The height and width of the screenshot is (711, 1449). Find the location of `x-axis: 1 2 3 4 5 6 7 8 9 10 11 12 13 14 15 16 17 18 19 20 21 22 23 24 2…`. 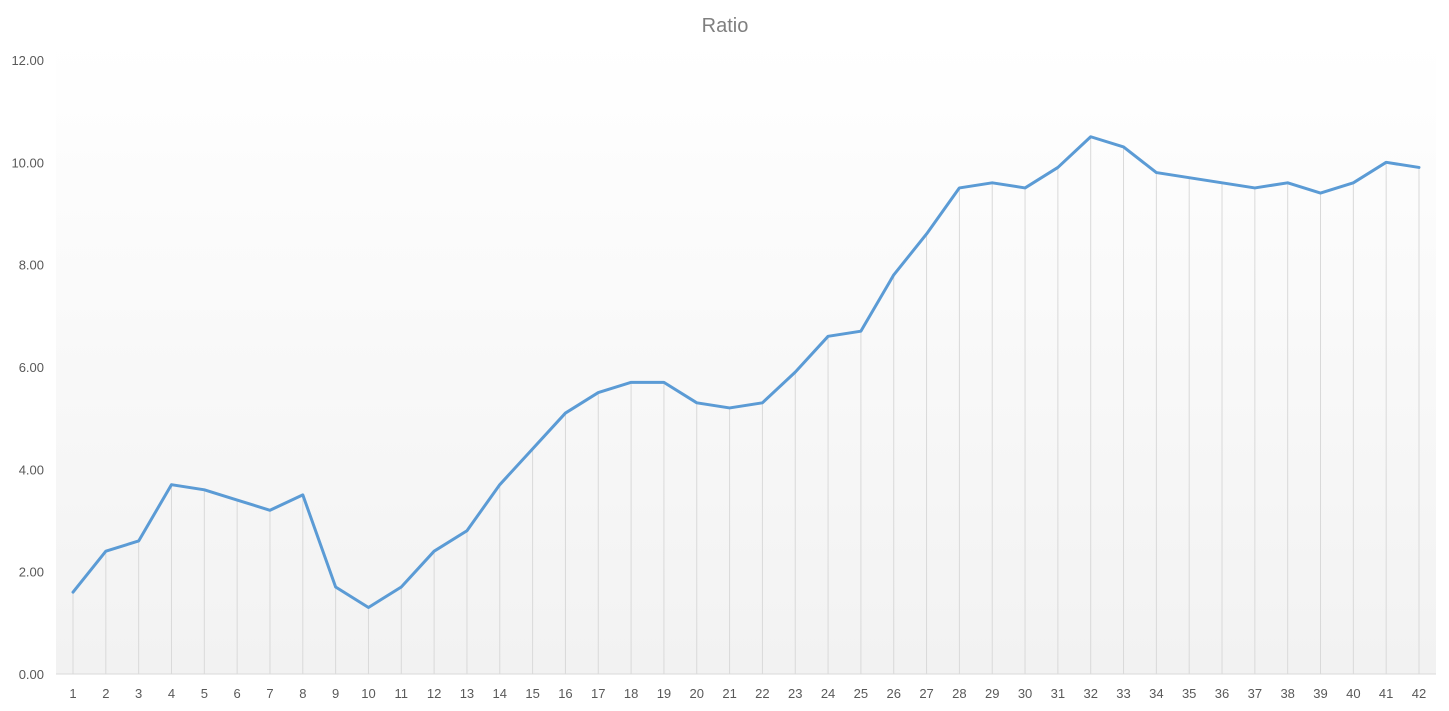

x-axis: 1 2 3 4 5 6 7 8 9 10 11 12 13 14 15 16 17 18 19 20 21 22 23 24 2… is located at coordinates (747, 693).